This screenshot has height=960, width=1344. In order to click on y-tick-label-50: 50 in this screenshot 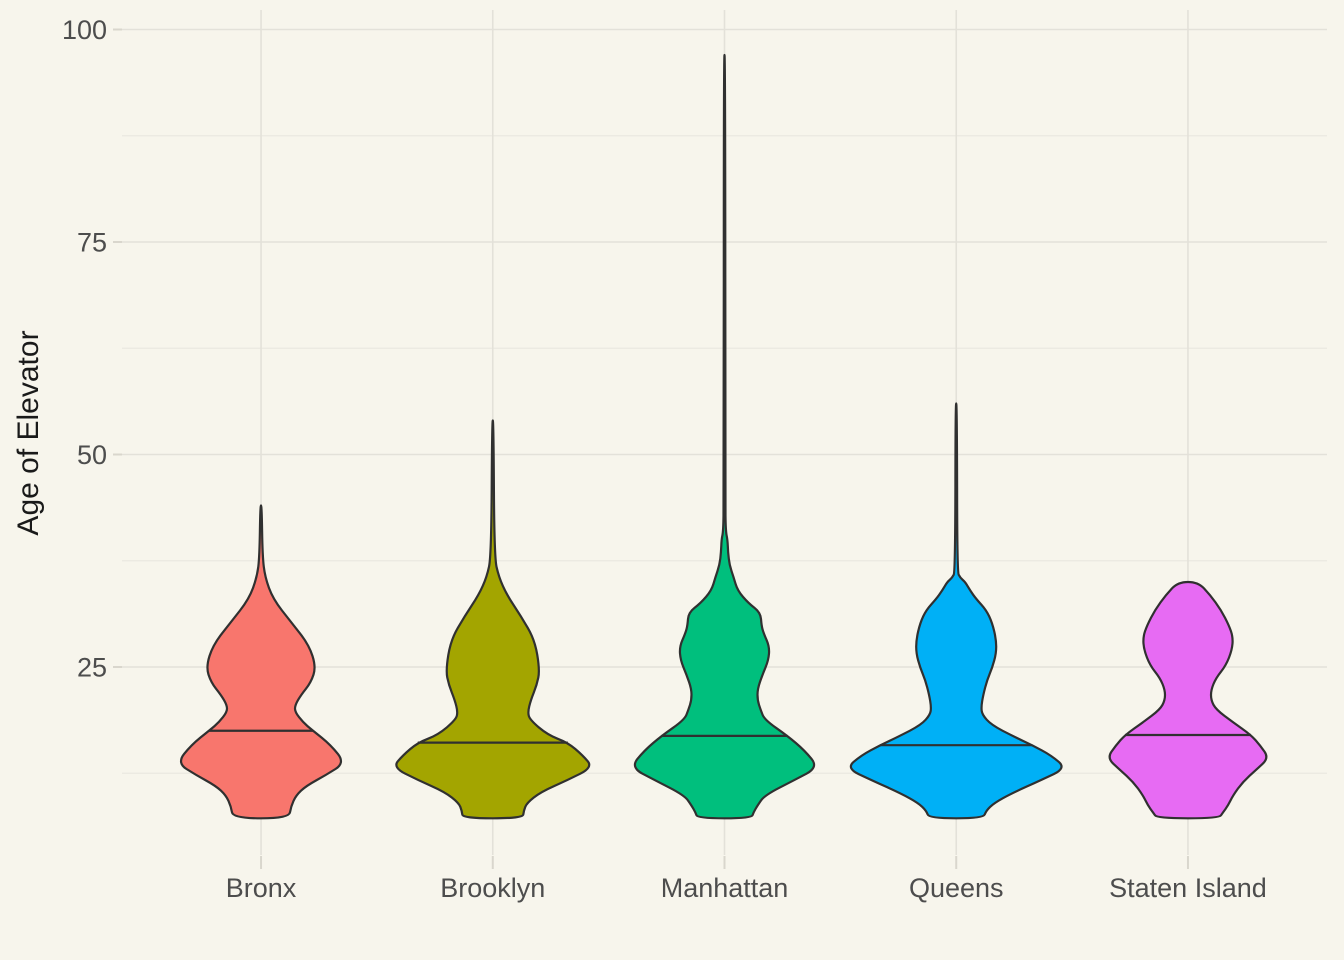, I will do `click(92, 455)`.